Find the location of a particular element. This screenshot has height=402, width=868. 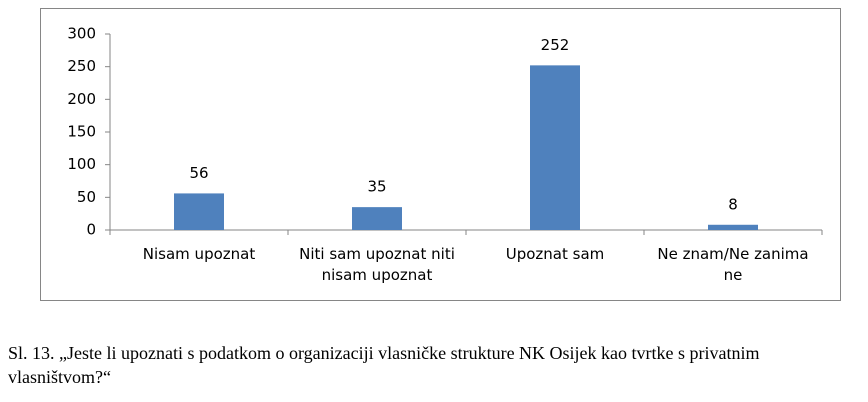

data-label: 252 is located at coordinates (555, 45).